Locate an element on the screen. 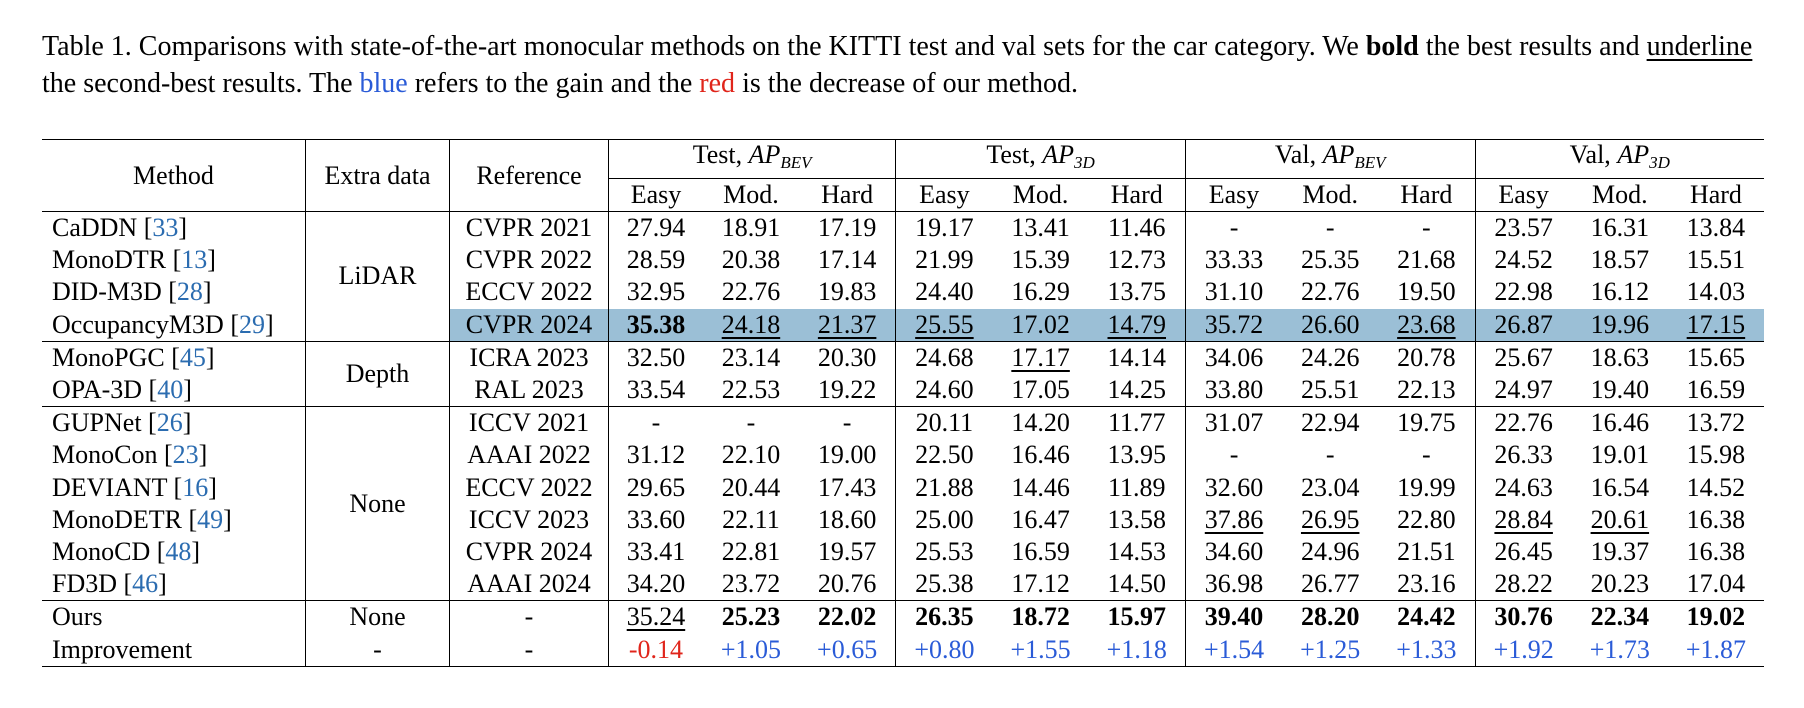 The height and width of the screenshot is (708, 1804). group-sub: 3D is located at coordinates (1084, 162).